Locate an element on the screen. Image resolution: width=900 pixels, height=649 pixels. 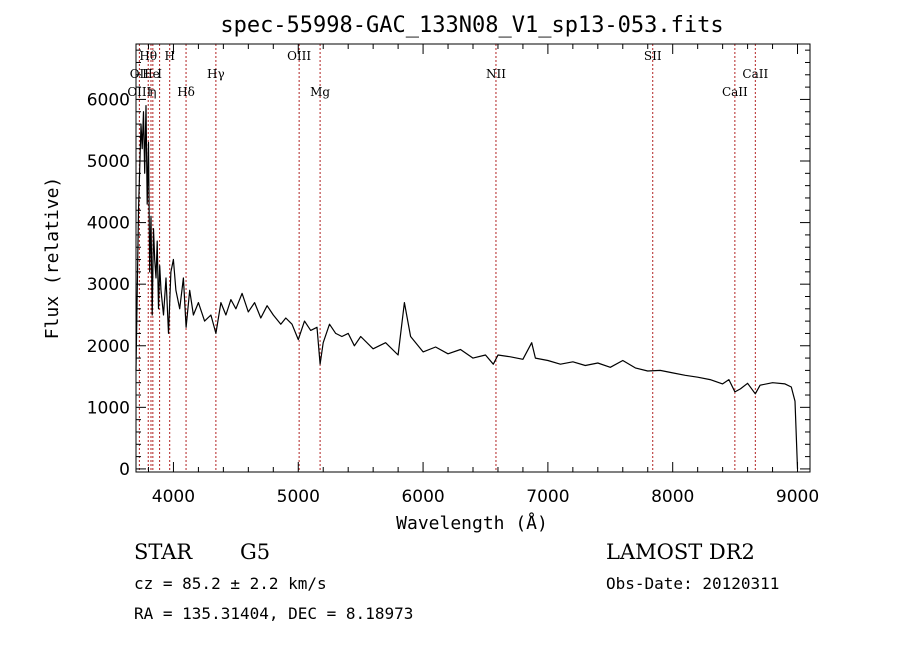
y-tick-label-4: 4000 is located at coordinates (108, 224).